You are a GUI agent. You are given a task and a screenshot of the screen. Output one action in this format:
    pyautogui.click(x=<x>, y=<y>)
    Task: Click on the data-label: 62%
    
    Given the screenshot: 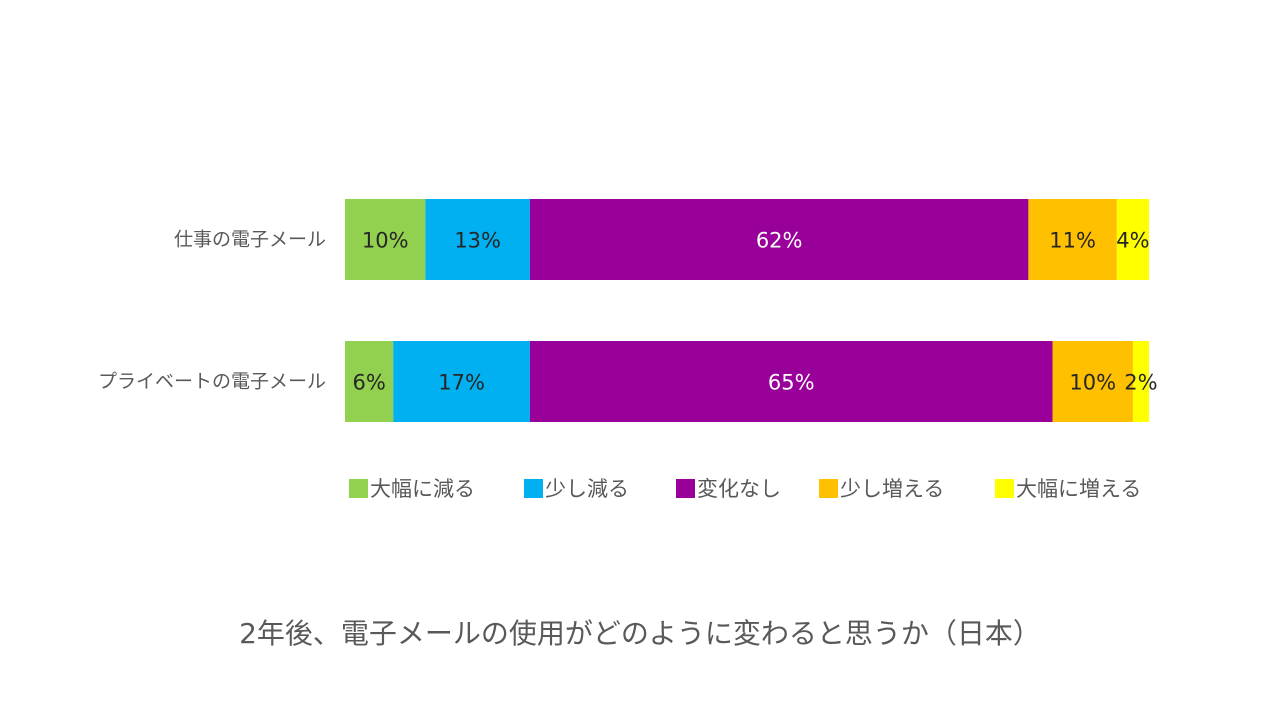 What is the action you would take?
    pyautogui.click(x=779, y=241)
    